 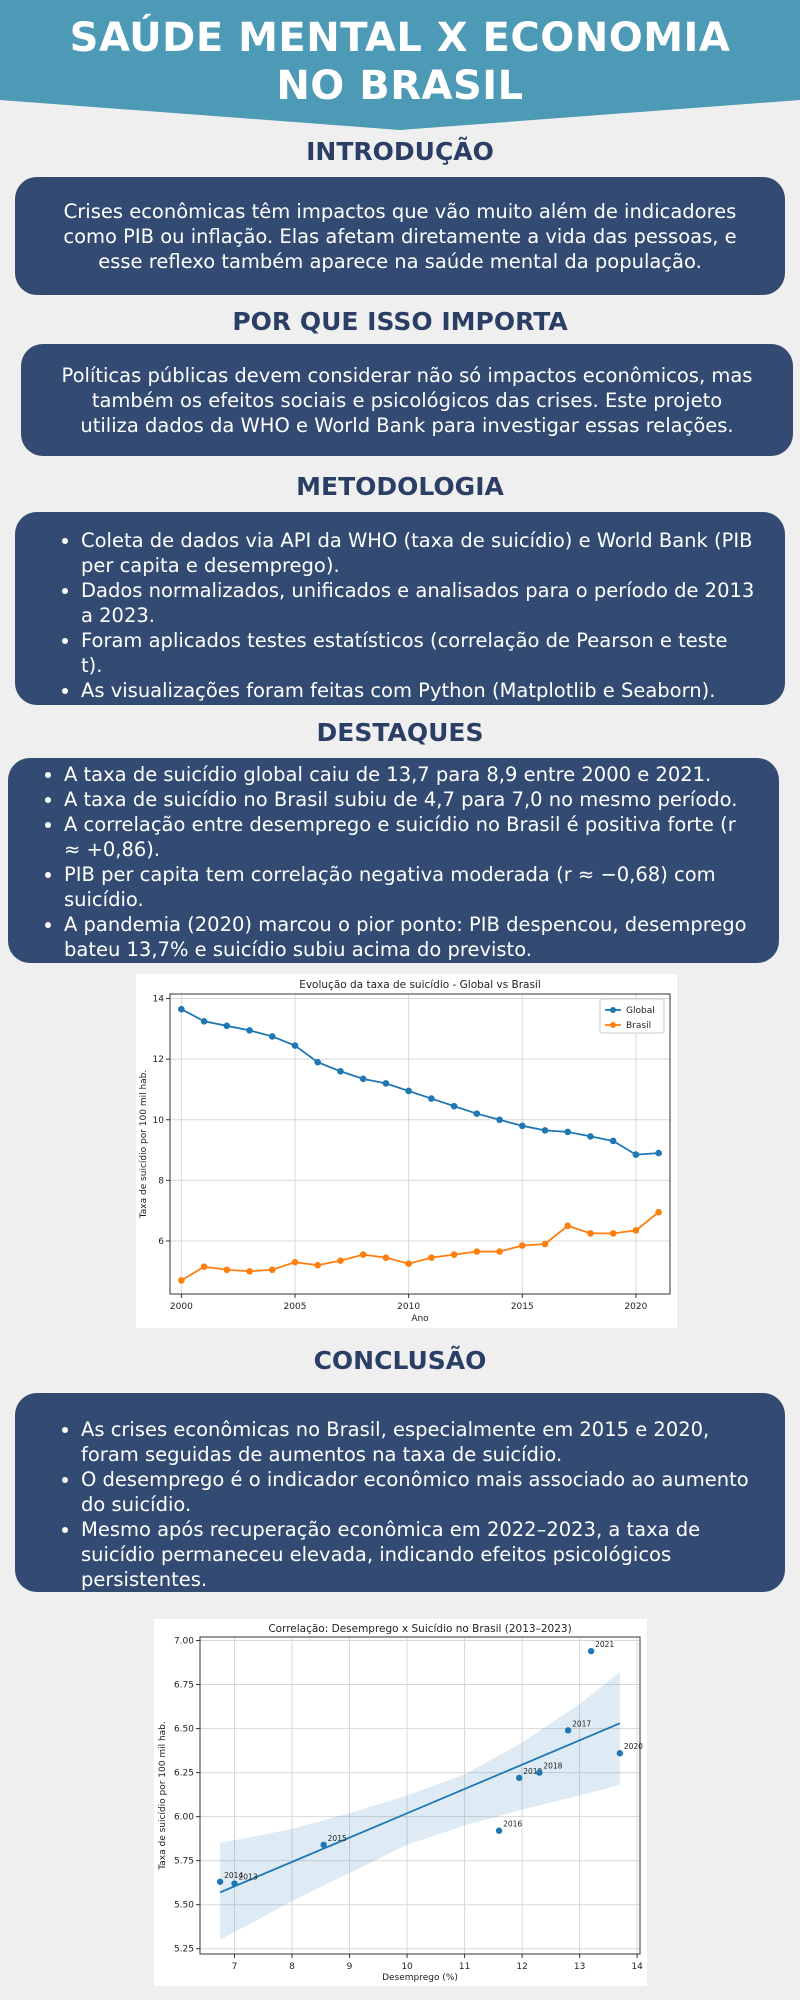 I want to click on point-label: 2015, so click(x=337, y=1838).